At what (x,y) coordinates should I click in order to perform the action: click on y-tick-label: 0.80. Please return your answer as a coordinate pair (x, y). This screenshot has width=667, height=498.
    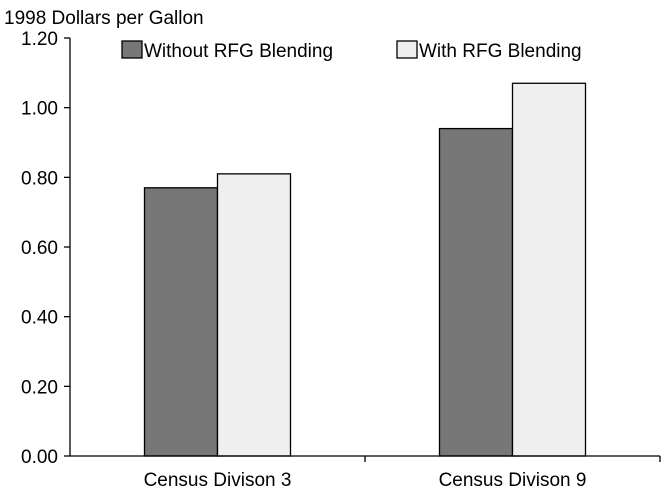
    Looking at the image, I should click on (39, 178).